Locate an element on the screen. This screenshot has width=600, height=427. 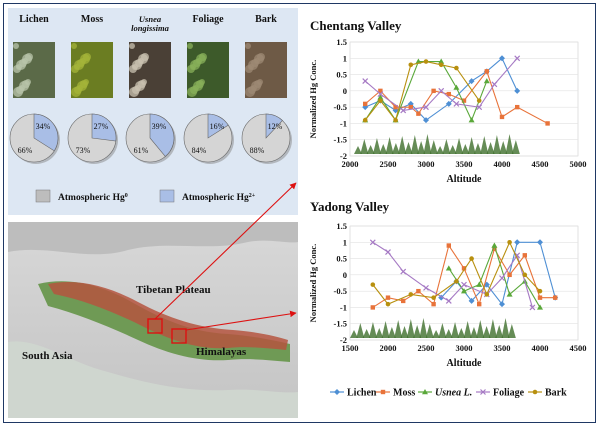
chart-title-chentang: Chentang Valley is located at coordinates (356, 25).